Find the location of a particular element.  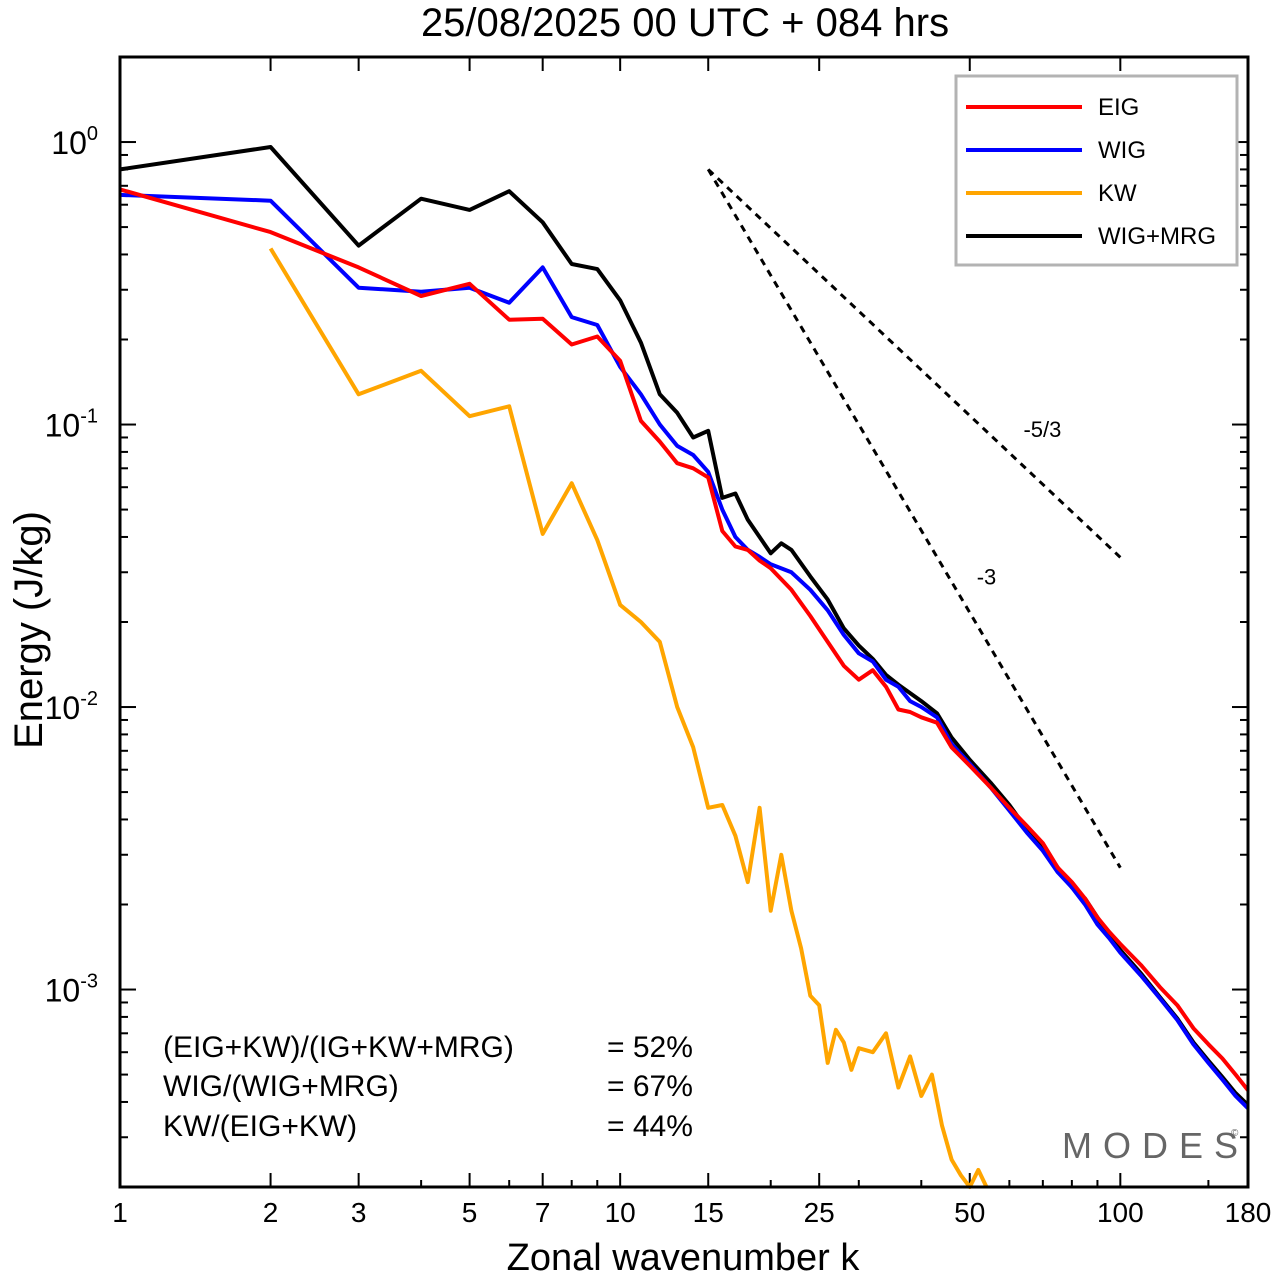

copyright-icon: © is located at coordinates (1235, 1133).